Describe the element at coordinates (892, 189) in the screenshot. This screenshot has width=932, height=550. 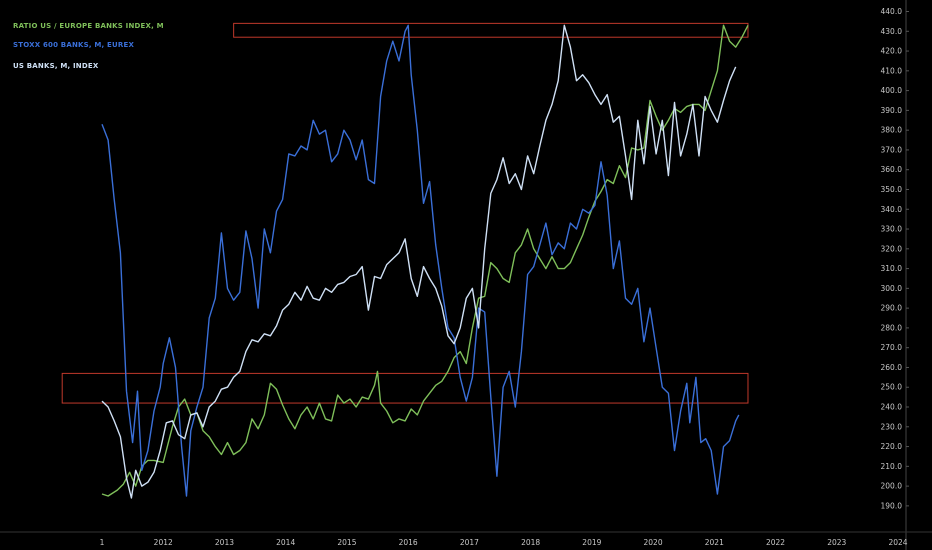
I see `y-tick-label: 350.0` at that location.